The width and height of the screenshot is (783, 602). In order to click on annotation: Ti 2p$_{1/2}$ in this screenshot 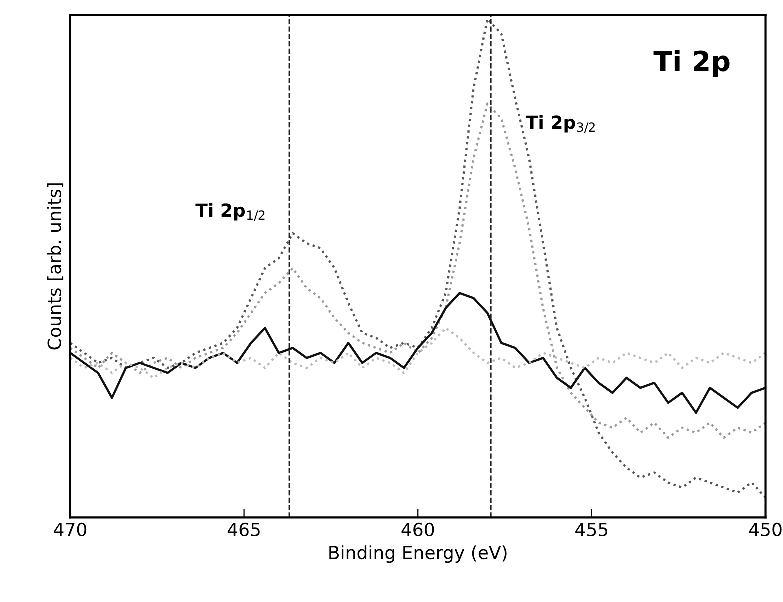, I will do `click(230, 212)`.